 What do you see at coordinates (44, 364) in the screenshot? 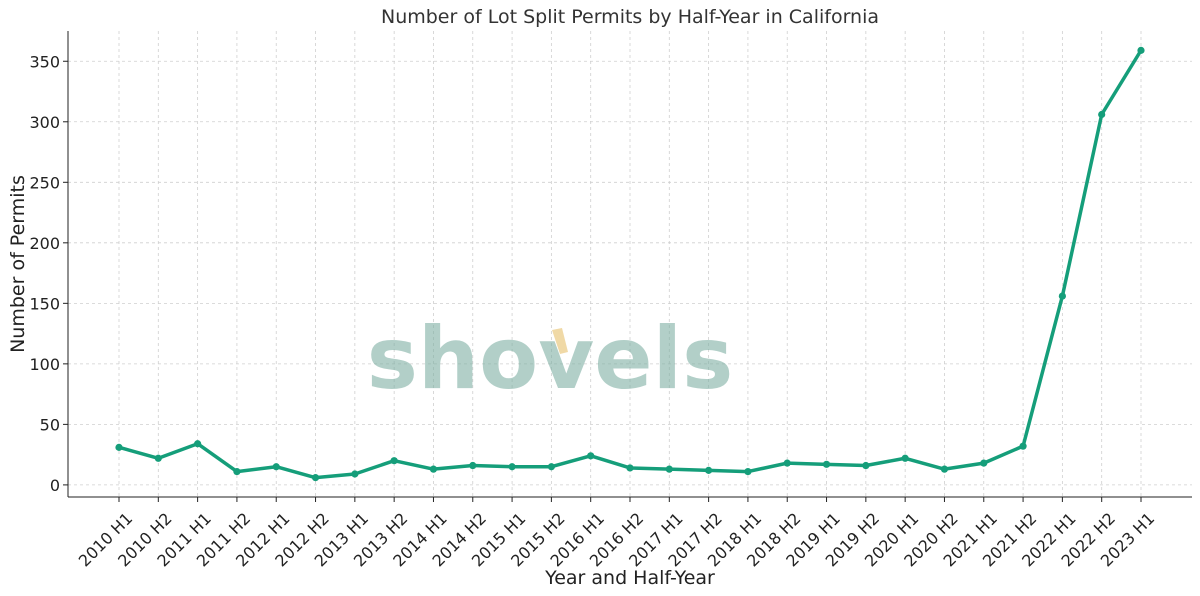
I see `y-tick-label: 100` at bounding box center [44, 364].